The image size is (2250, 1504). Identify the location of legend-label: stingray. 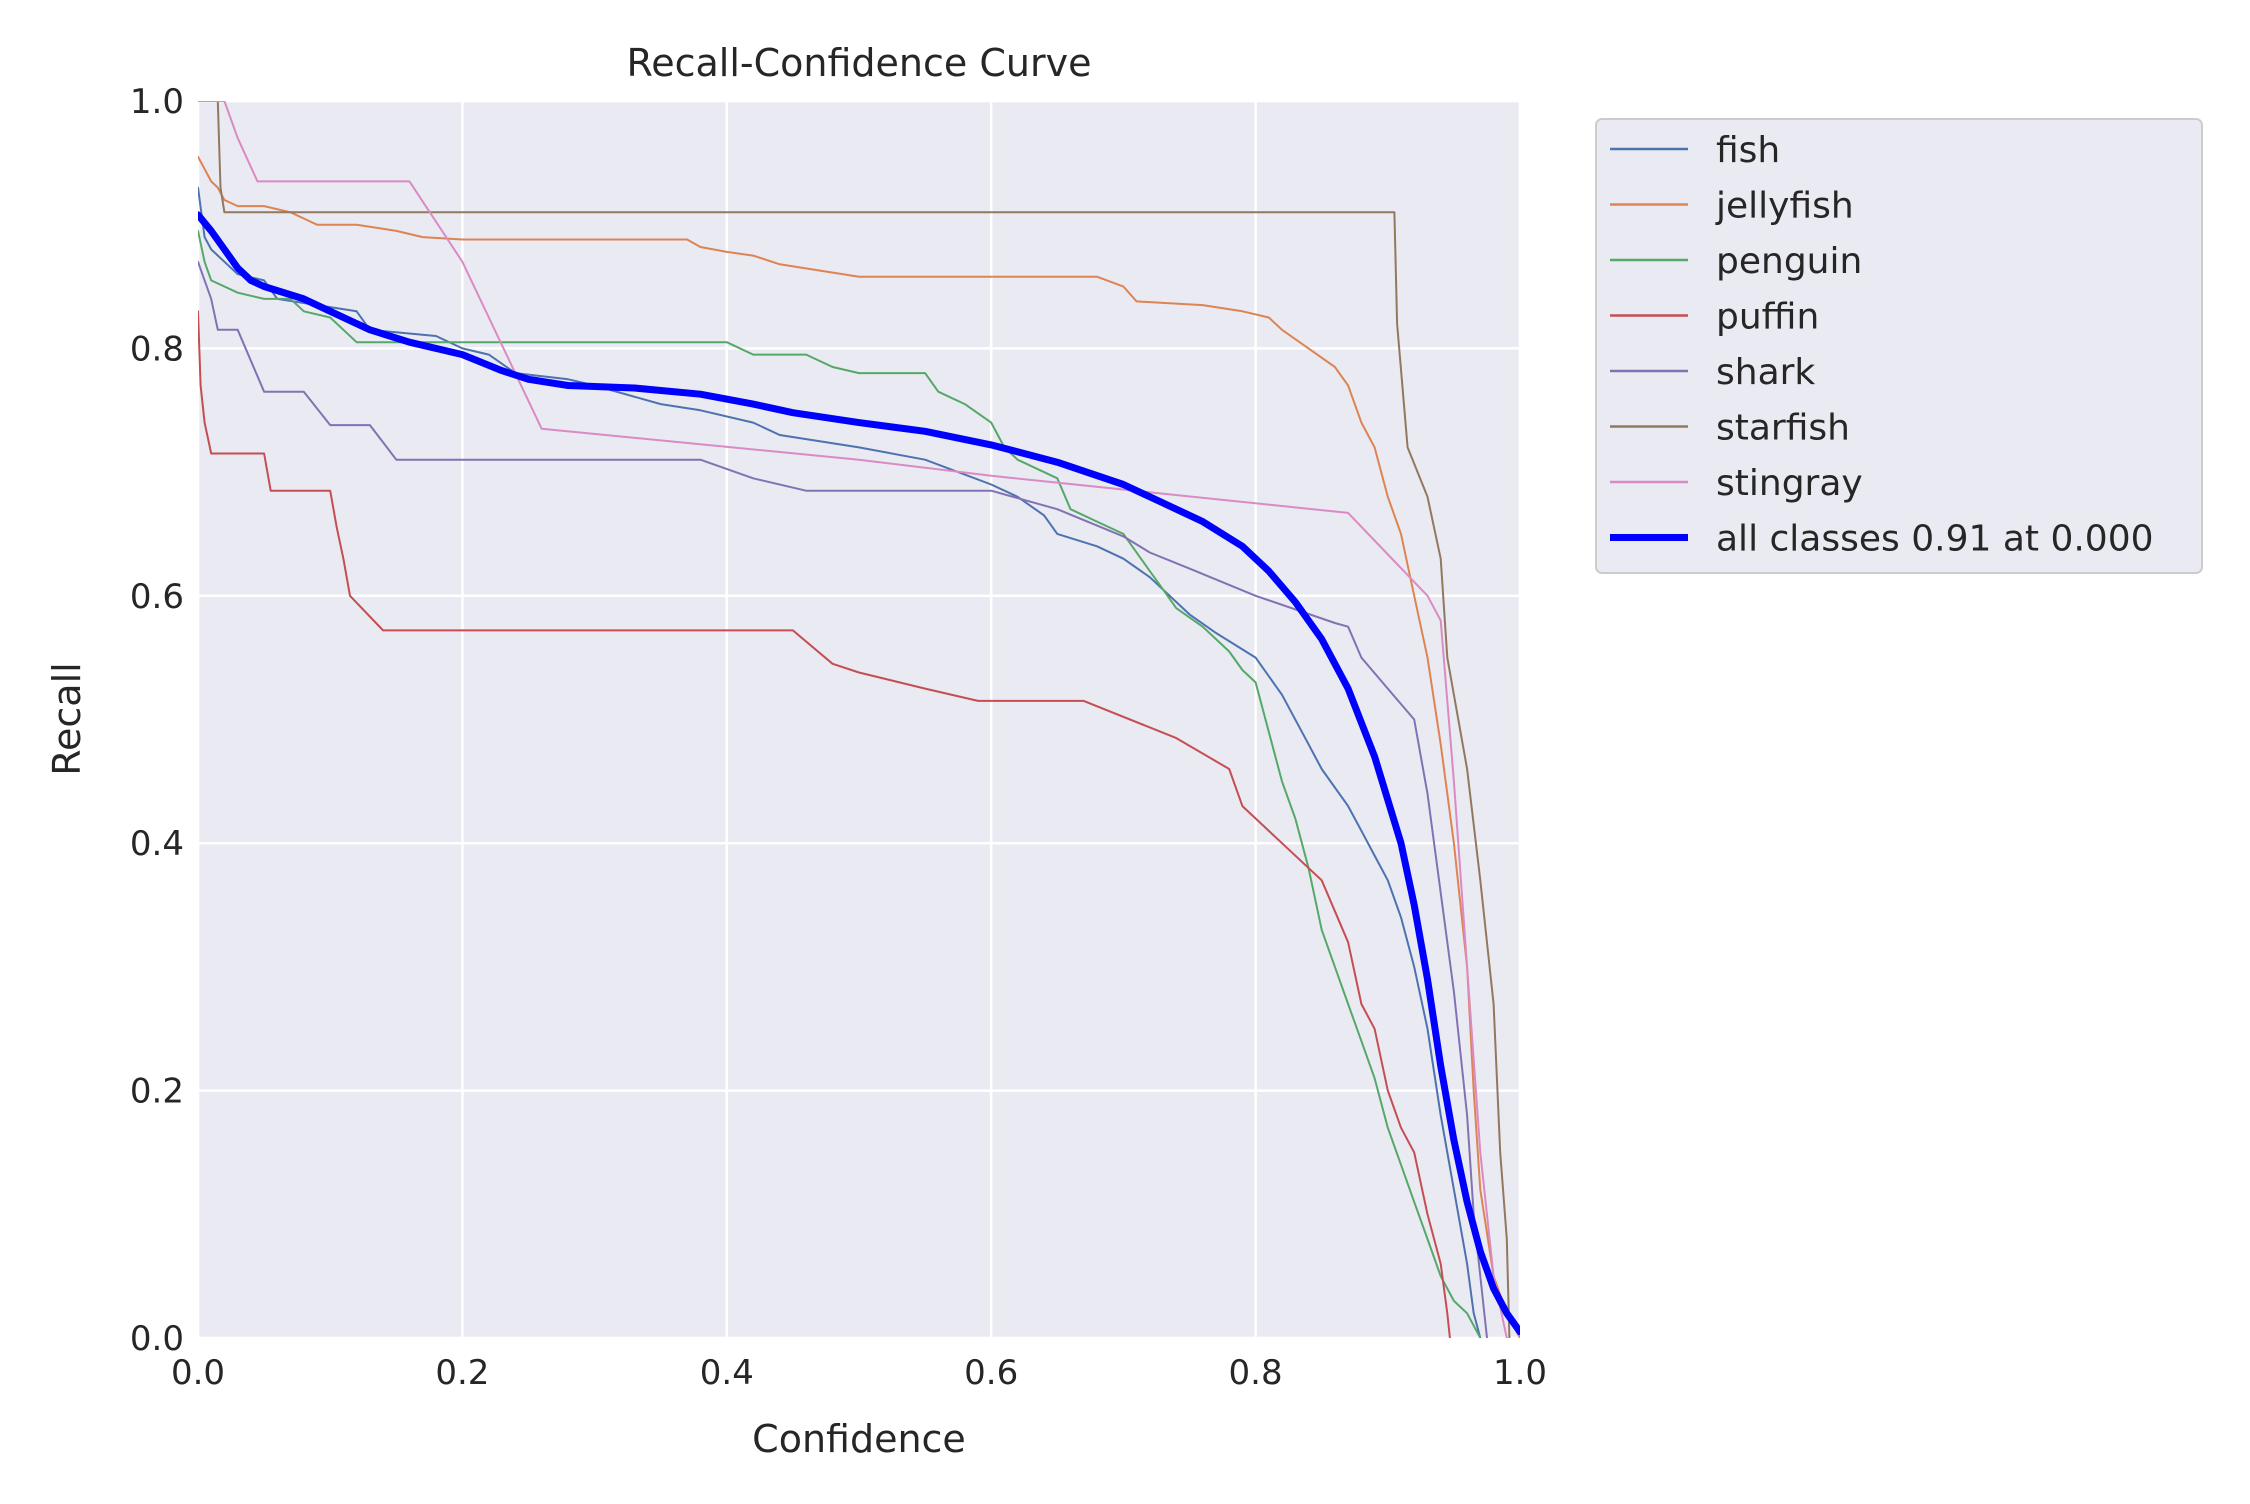
(1789, 483).